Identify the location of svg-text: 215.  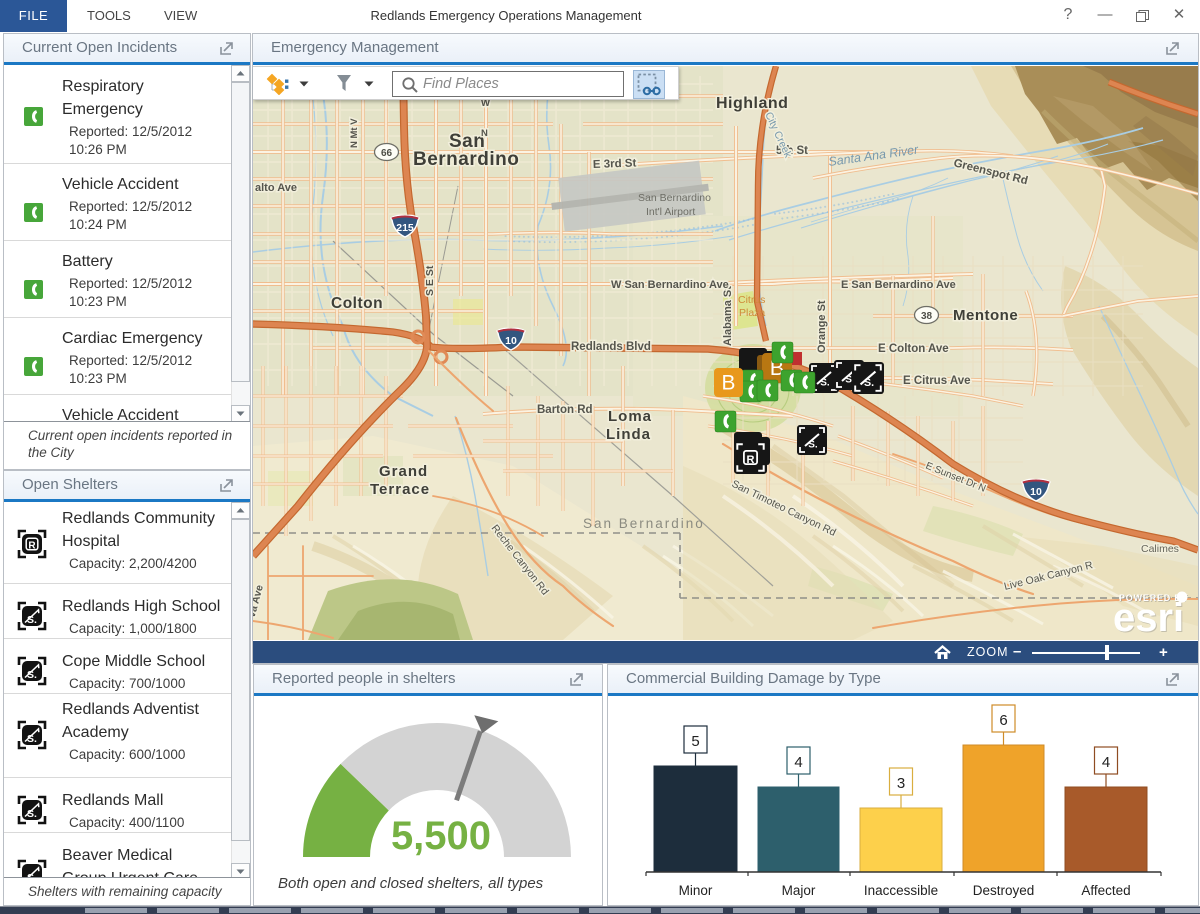
(405, 228).